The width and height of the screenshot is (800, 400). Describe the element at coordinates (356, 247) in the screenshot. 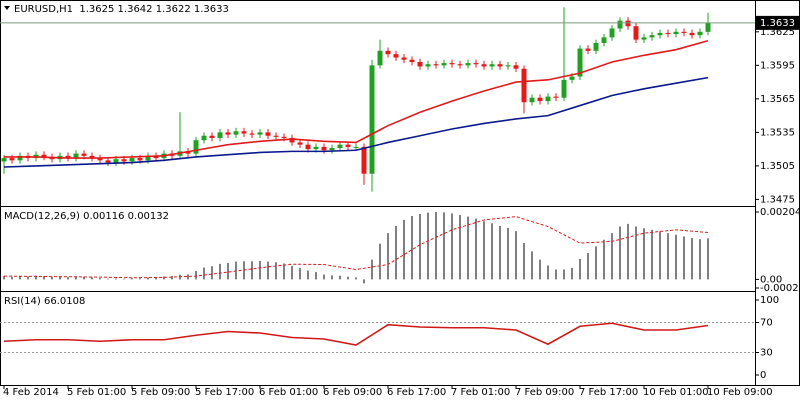

I see `signal-line` at that location.